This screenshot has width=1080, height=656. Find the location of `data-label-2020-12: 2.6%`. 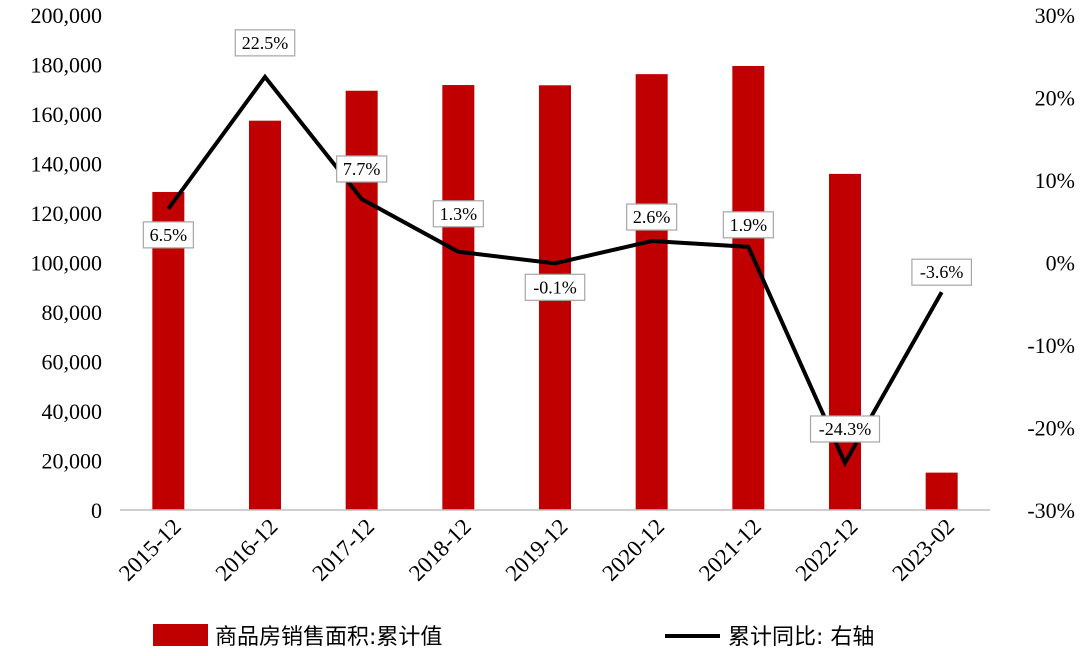

data-label-2020-12: 2.6% is located at coordinates (652, 217).